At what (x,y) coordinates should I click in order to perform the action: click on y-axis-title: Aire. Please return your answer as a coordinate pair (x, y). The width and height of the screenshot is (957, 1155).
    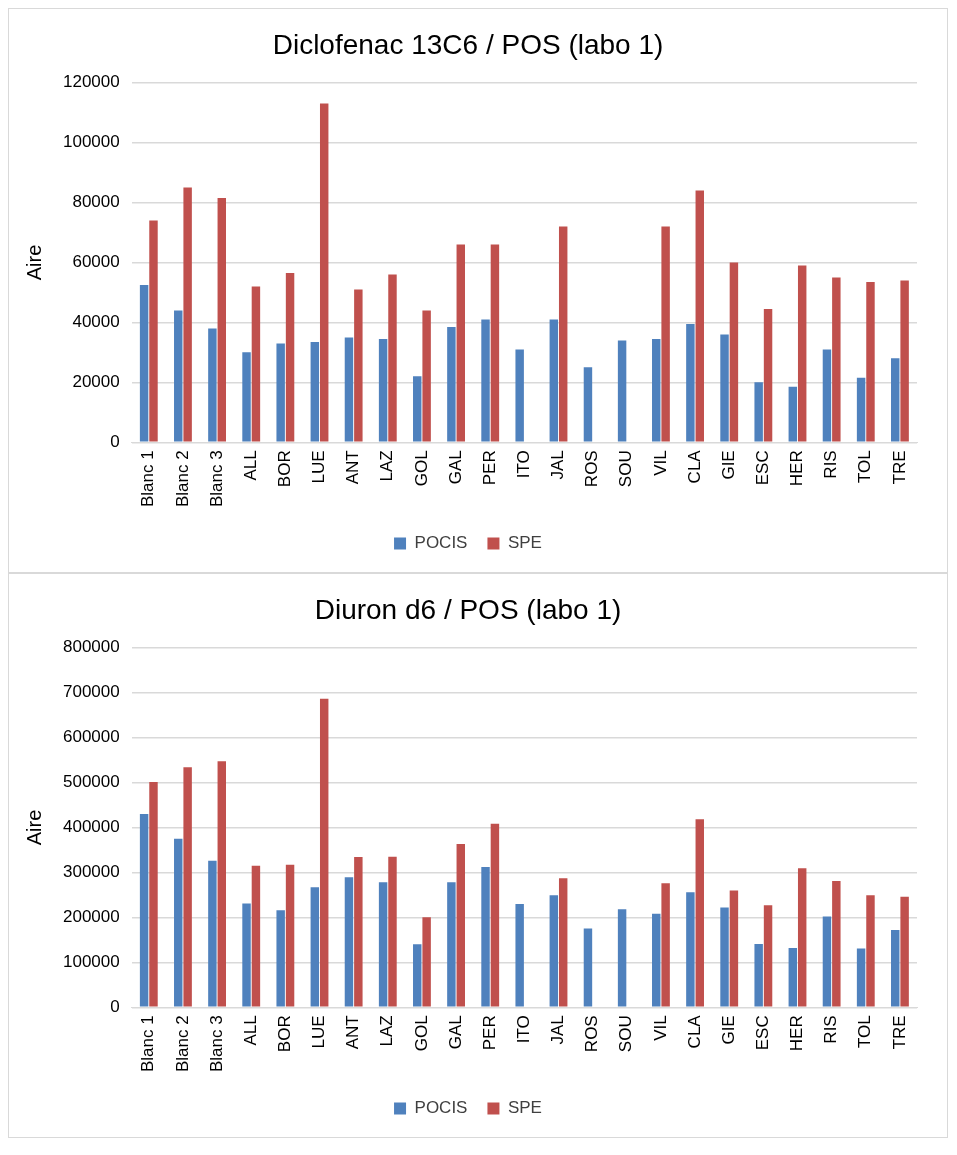
    Looking at the image, I should click on (33, 262).